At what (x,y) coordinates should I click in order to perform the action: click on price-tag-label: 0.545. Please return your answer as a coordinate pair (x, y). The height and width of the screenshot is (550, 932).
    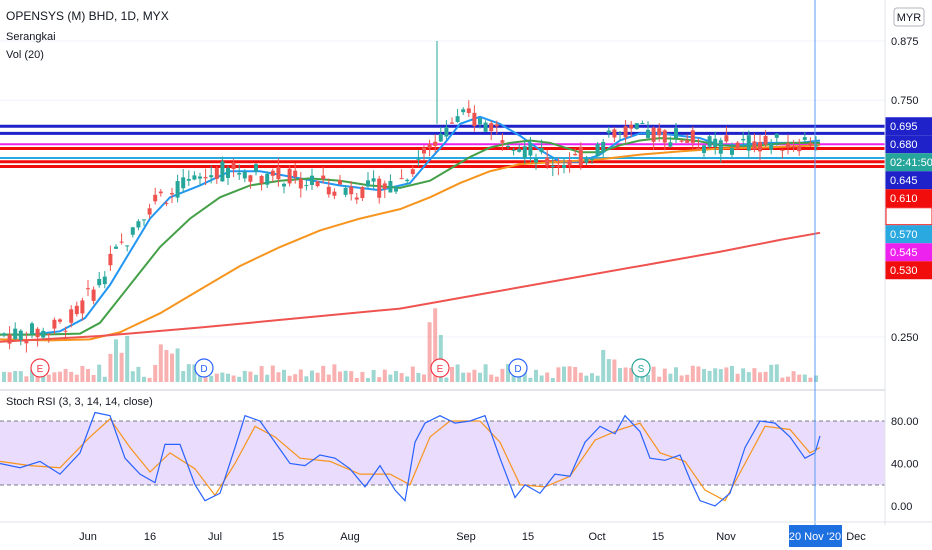
    Looking at the image, I should click on (904, 253).